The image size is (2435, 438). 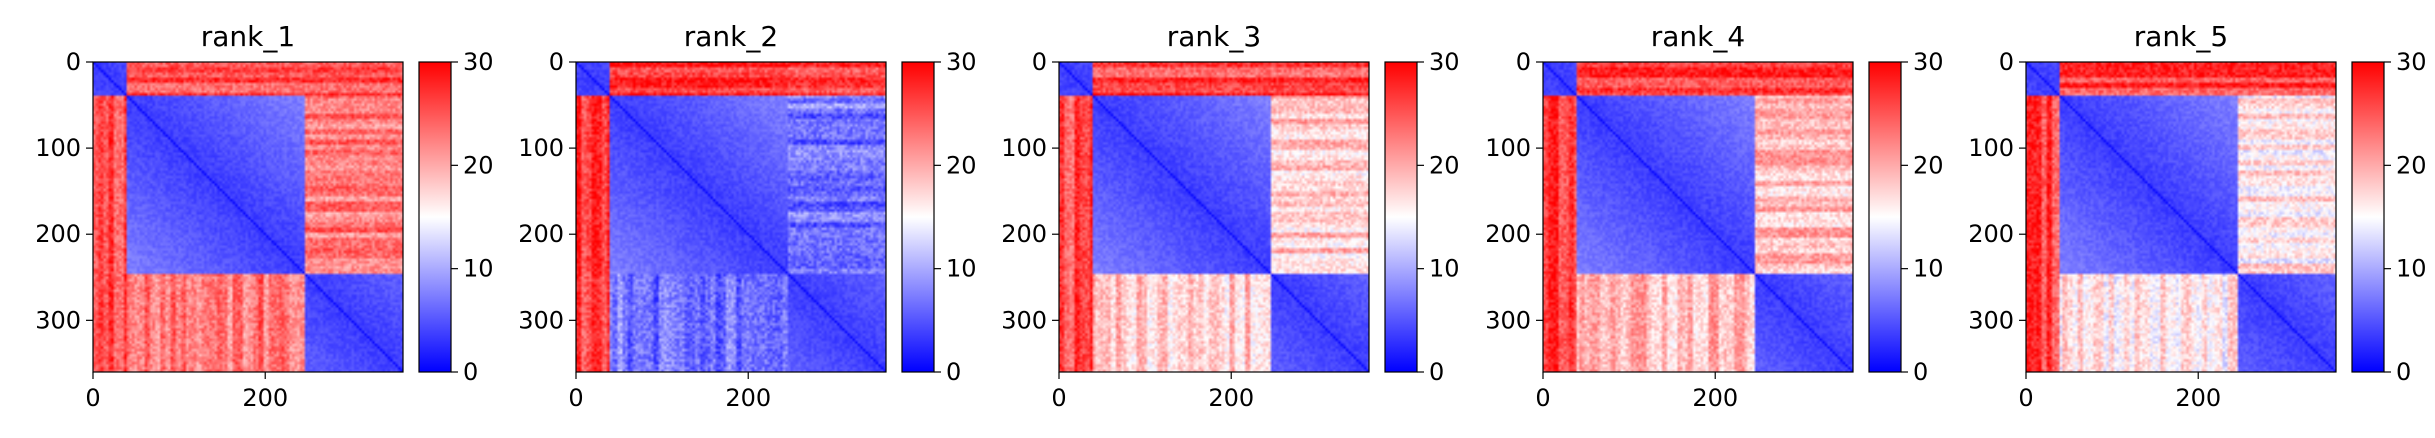 I want to click on panel-title: rank_1, so click(x=248, y=36).